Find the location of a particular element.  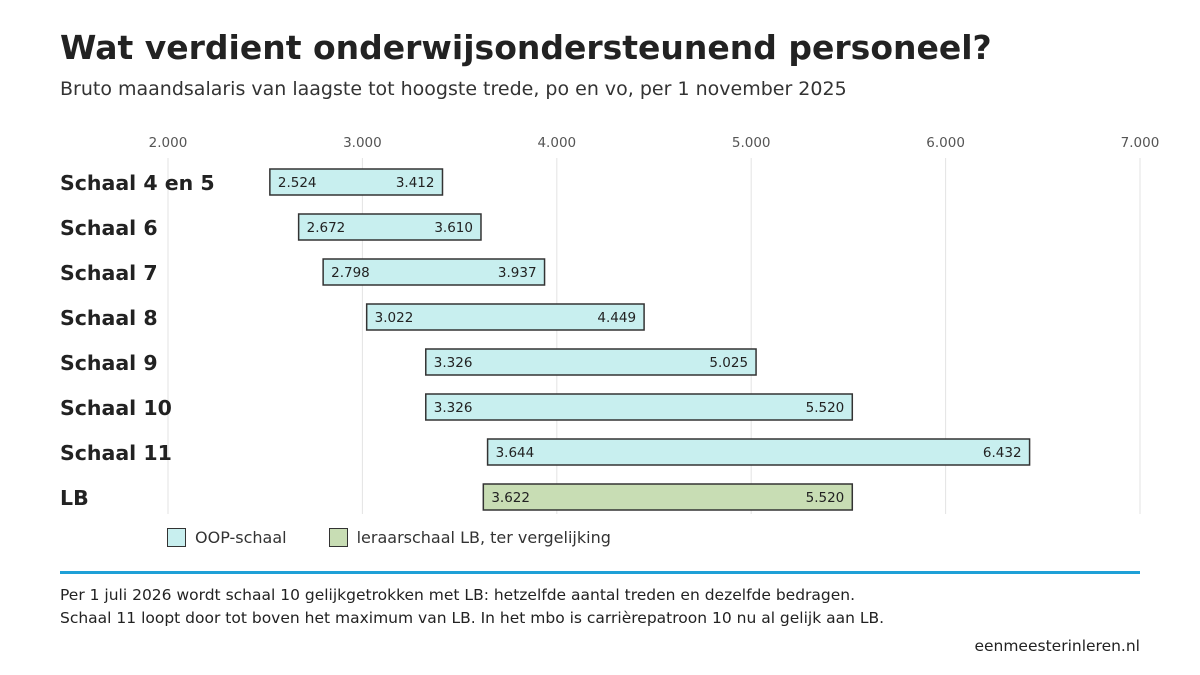

x-tick-label: 6.000 is located at coordinates (945, 143).